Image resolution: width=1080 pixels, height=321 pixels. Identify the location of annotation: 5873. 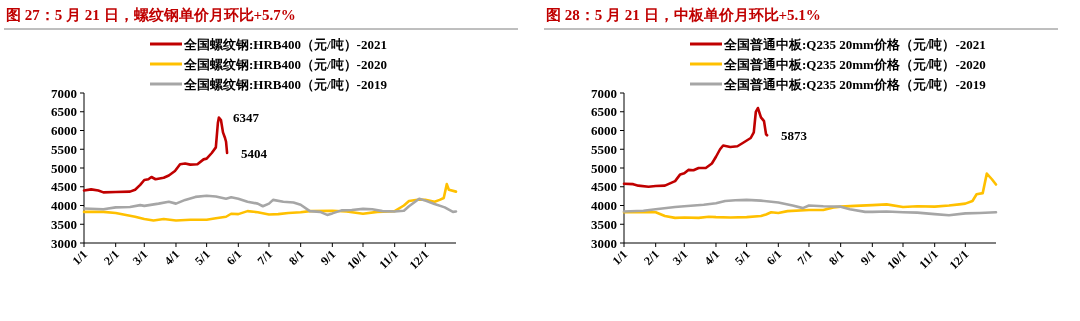
(794, 136).